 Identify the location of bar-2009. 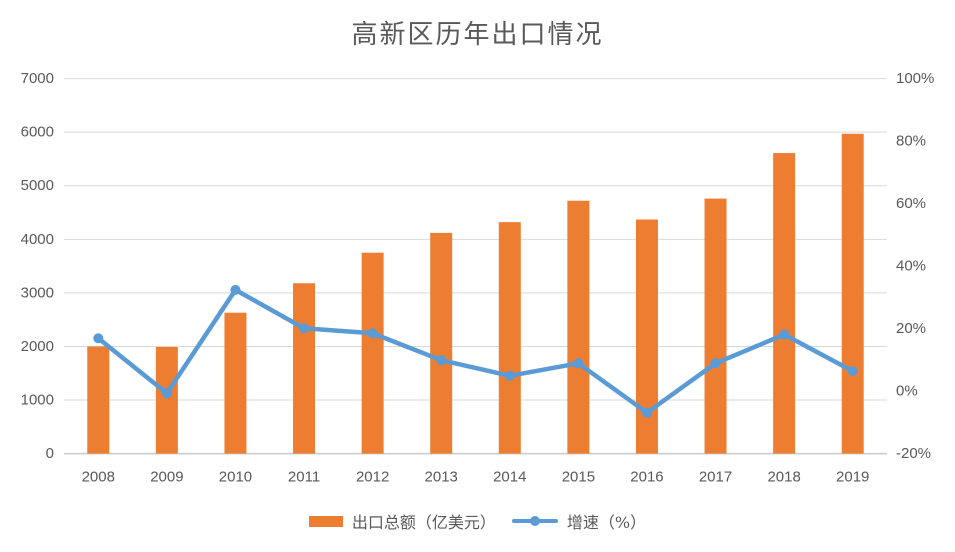
(166, 400).